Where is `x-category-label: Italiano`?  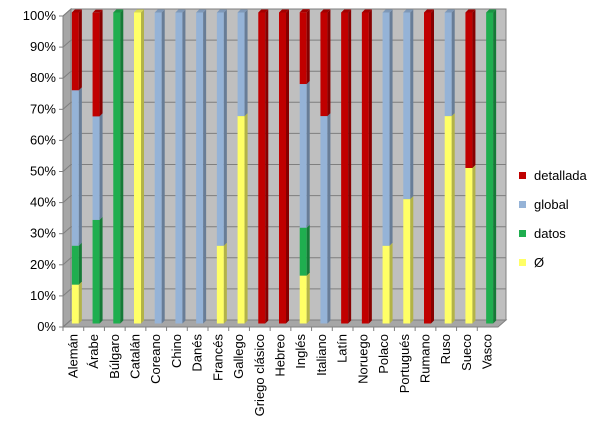
x-category-label: Italiano is located at coordinates (321, 355).